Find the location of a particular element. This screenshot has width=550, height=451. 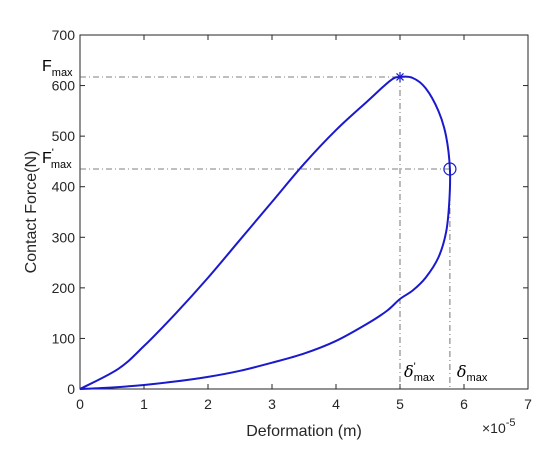

delta-max-label: δmax is located at coordinates (472, 373).